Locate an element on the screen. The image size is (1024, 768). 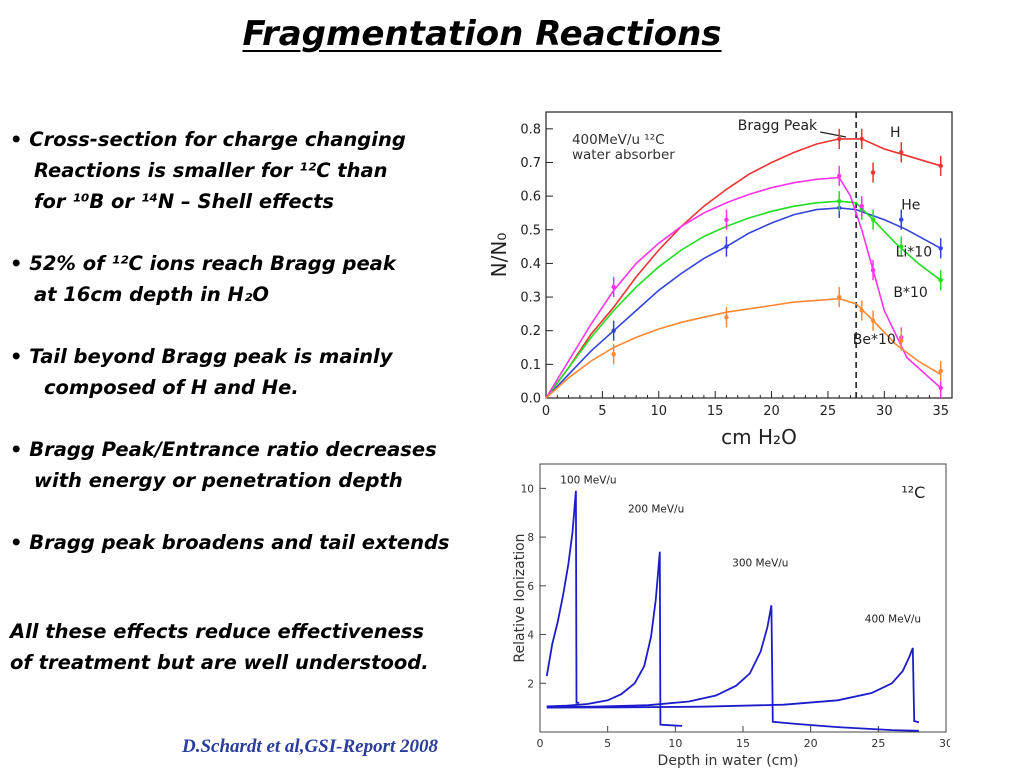
y-axis-label: N/N₀ is located at coordinates (499, 255).